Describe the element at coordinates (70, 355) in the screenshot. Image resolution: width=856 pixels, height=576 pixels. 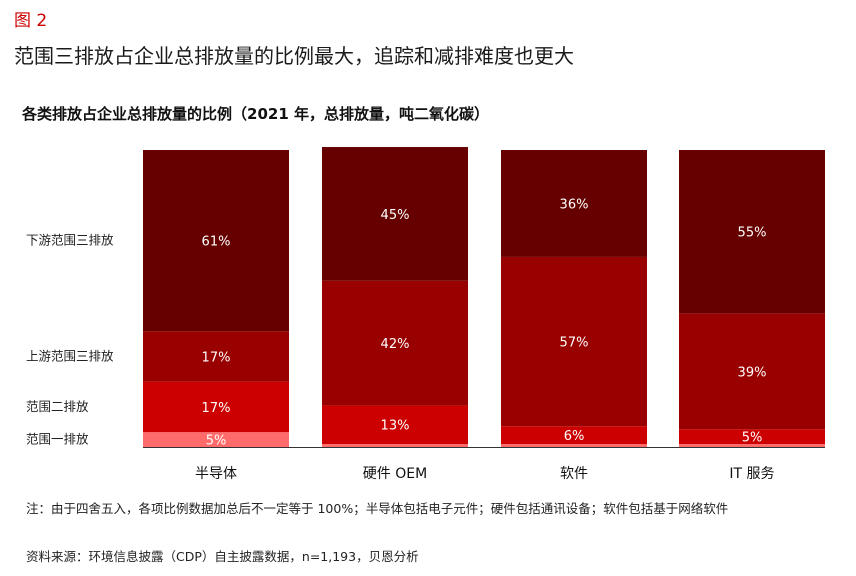
I see `series-legend-label: 上游范围三排放` at that location.